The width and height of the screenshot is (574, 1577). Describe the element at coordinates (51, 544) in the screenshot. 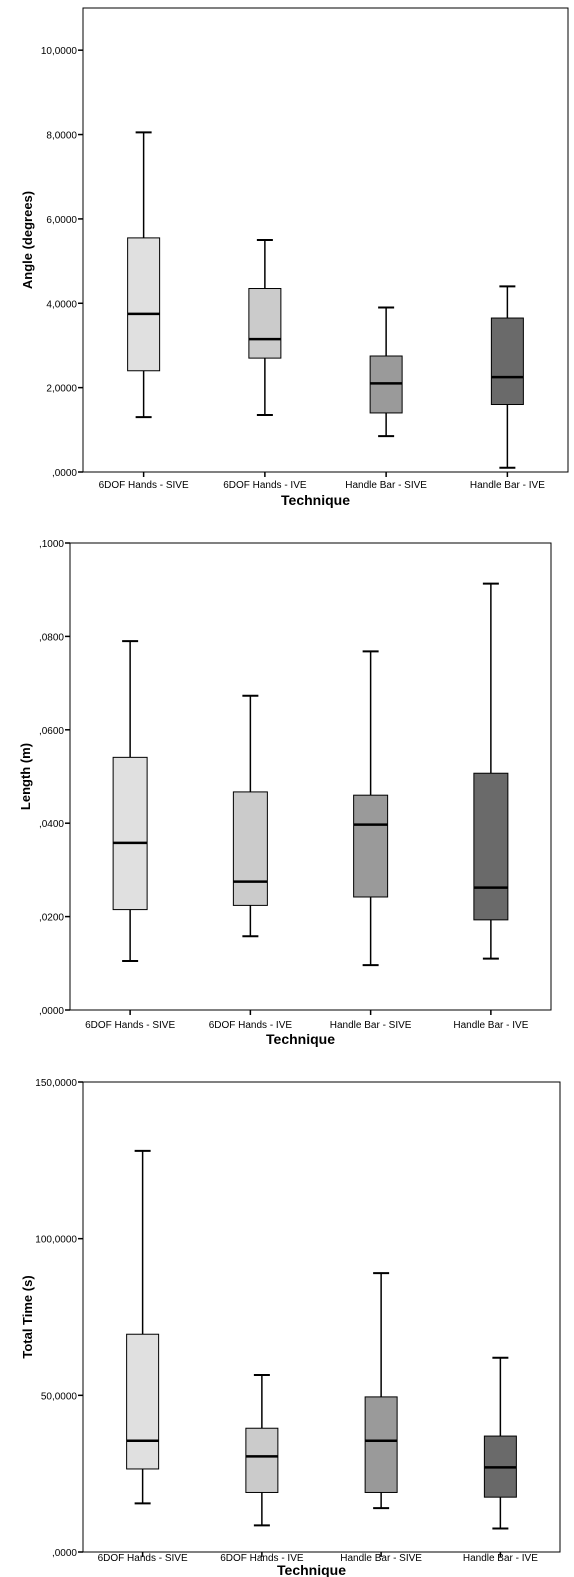

I see `y-tick-label: ,1000` at that location.